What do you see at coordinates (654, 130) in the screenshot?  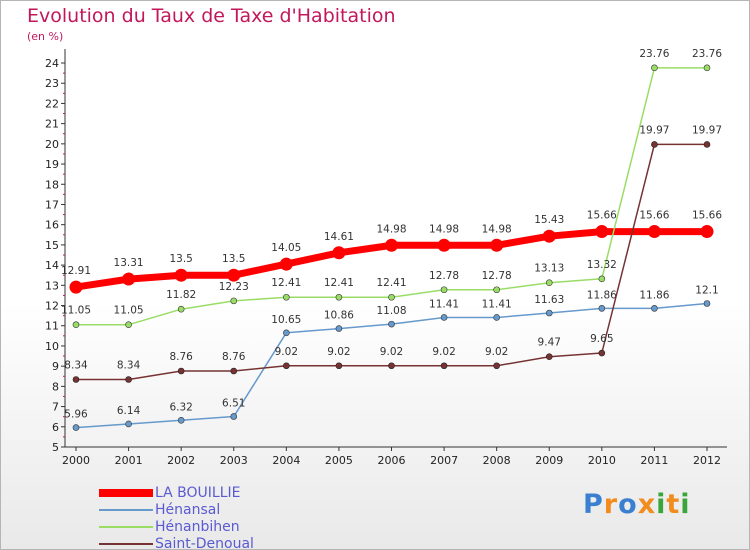 I see `data-label: 19.97` at bounding box center [654, 130].